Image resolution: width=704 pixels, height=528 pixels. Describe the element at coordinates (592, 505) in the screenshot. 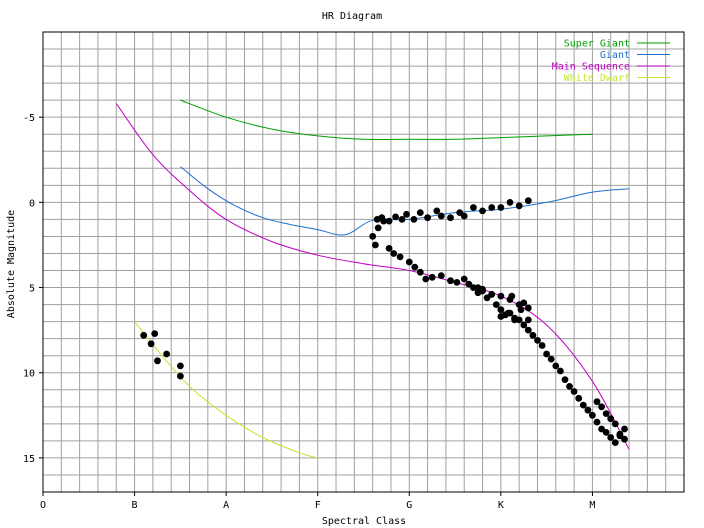

I see `x-tick-label: M` at that location.